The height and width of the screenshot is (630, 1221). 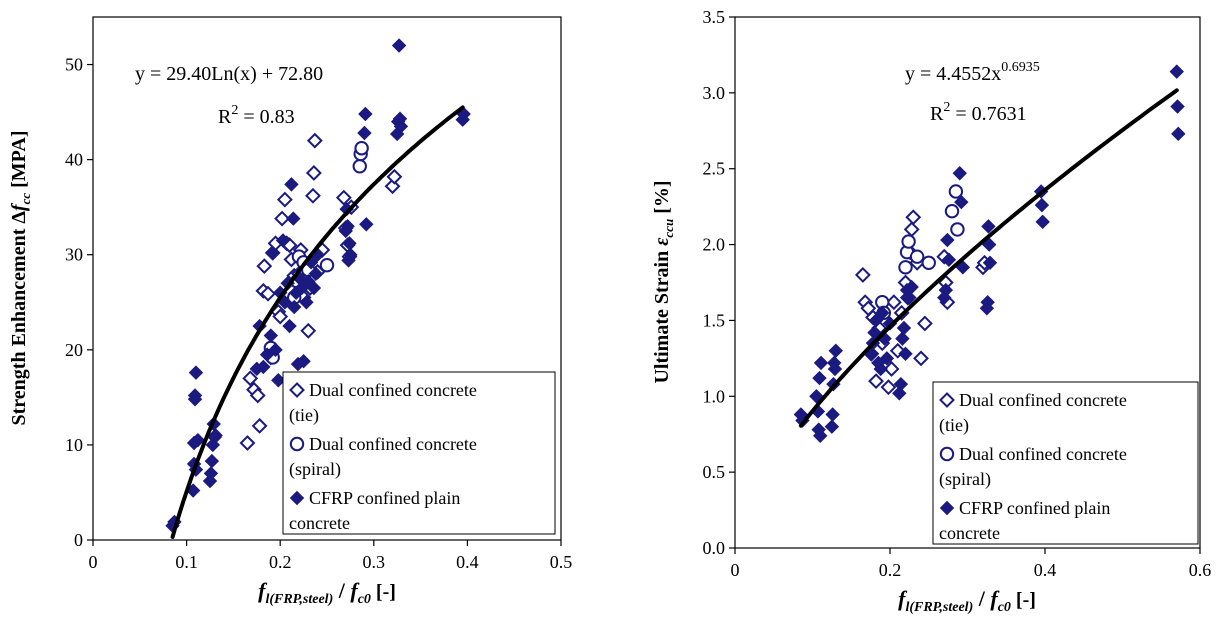 What do you see at coordinates (714, 245) in the screenshot?
I see `y-tick-label: 2.0` at bounding box center [714, 245].